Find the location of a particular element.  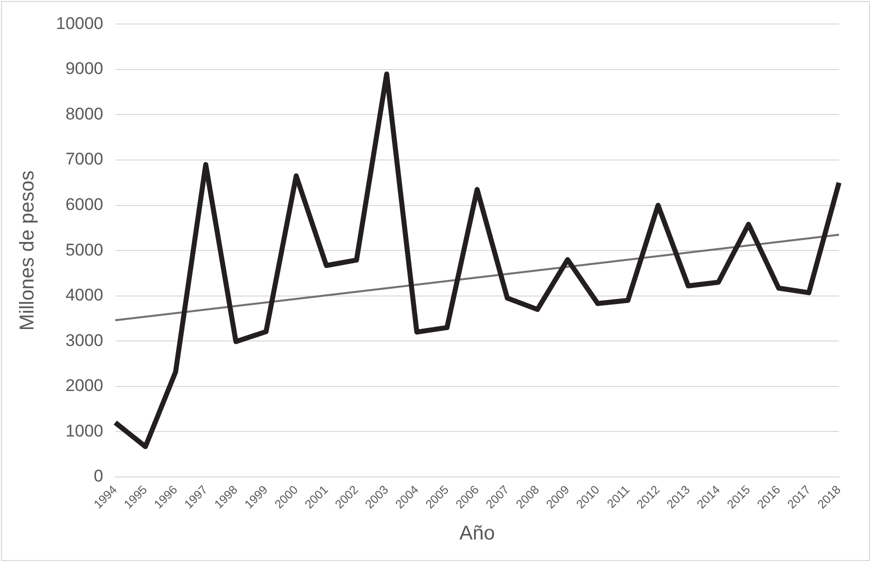

y-tick-label: 8000 is located at coordinates (84, 114).